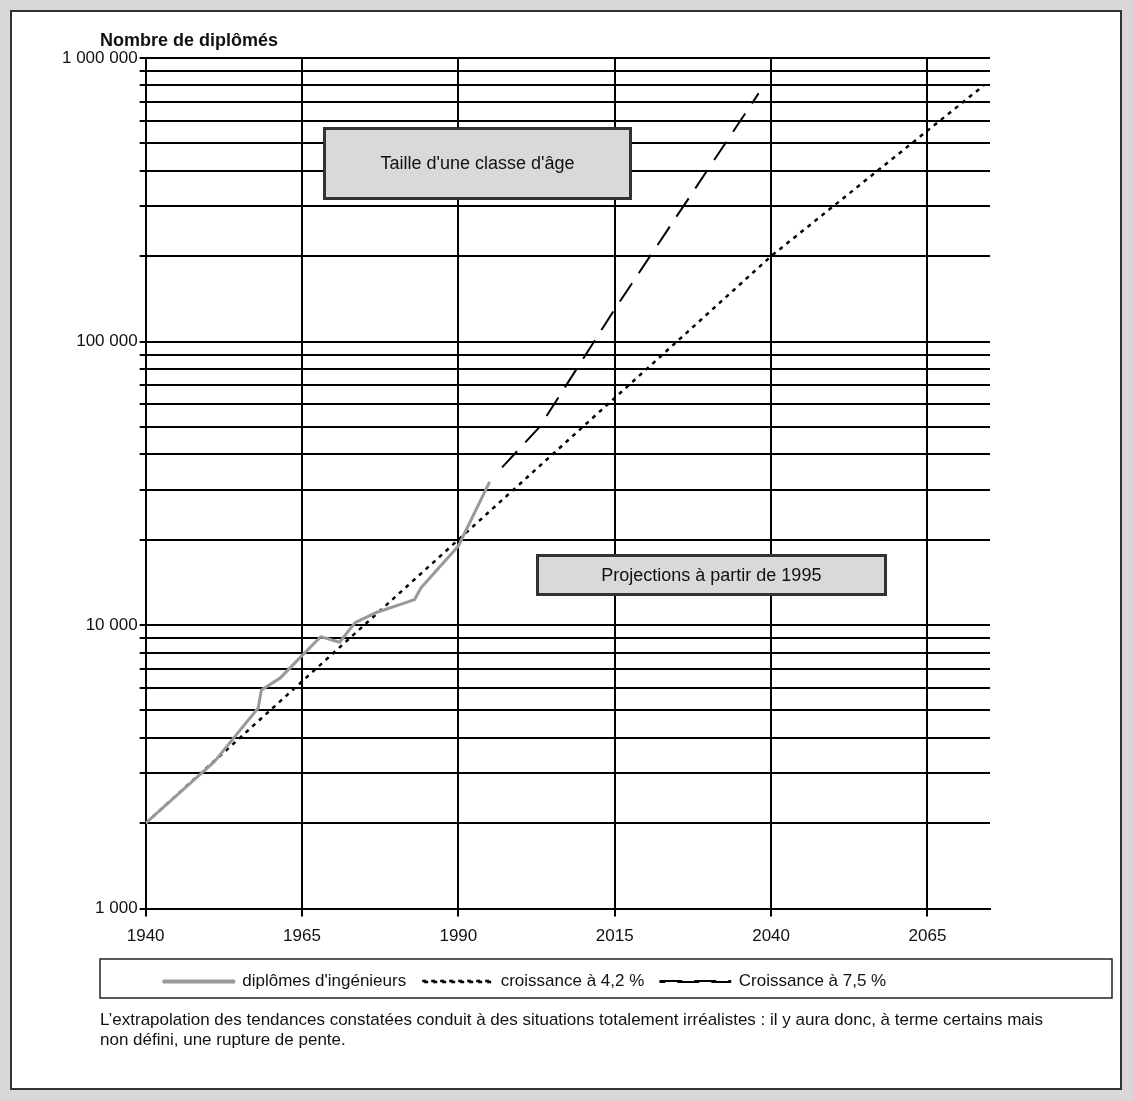 The height and width of the screenshot is (1101, 1133). I want to click on x-tick-label: 2015, so click(614, 936).